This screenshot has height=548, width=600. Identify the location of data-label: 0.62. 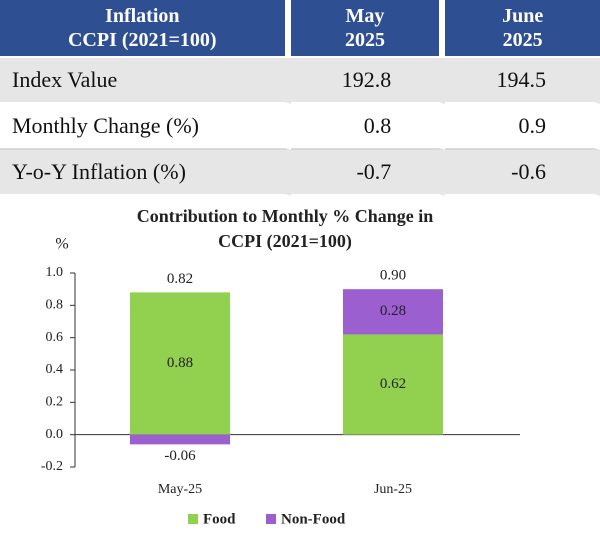
(393, 384).